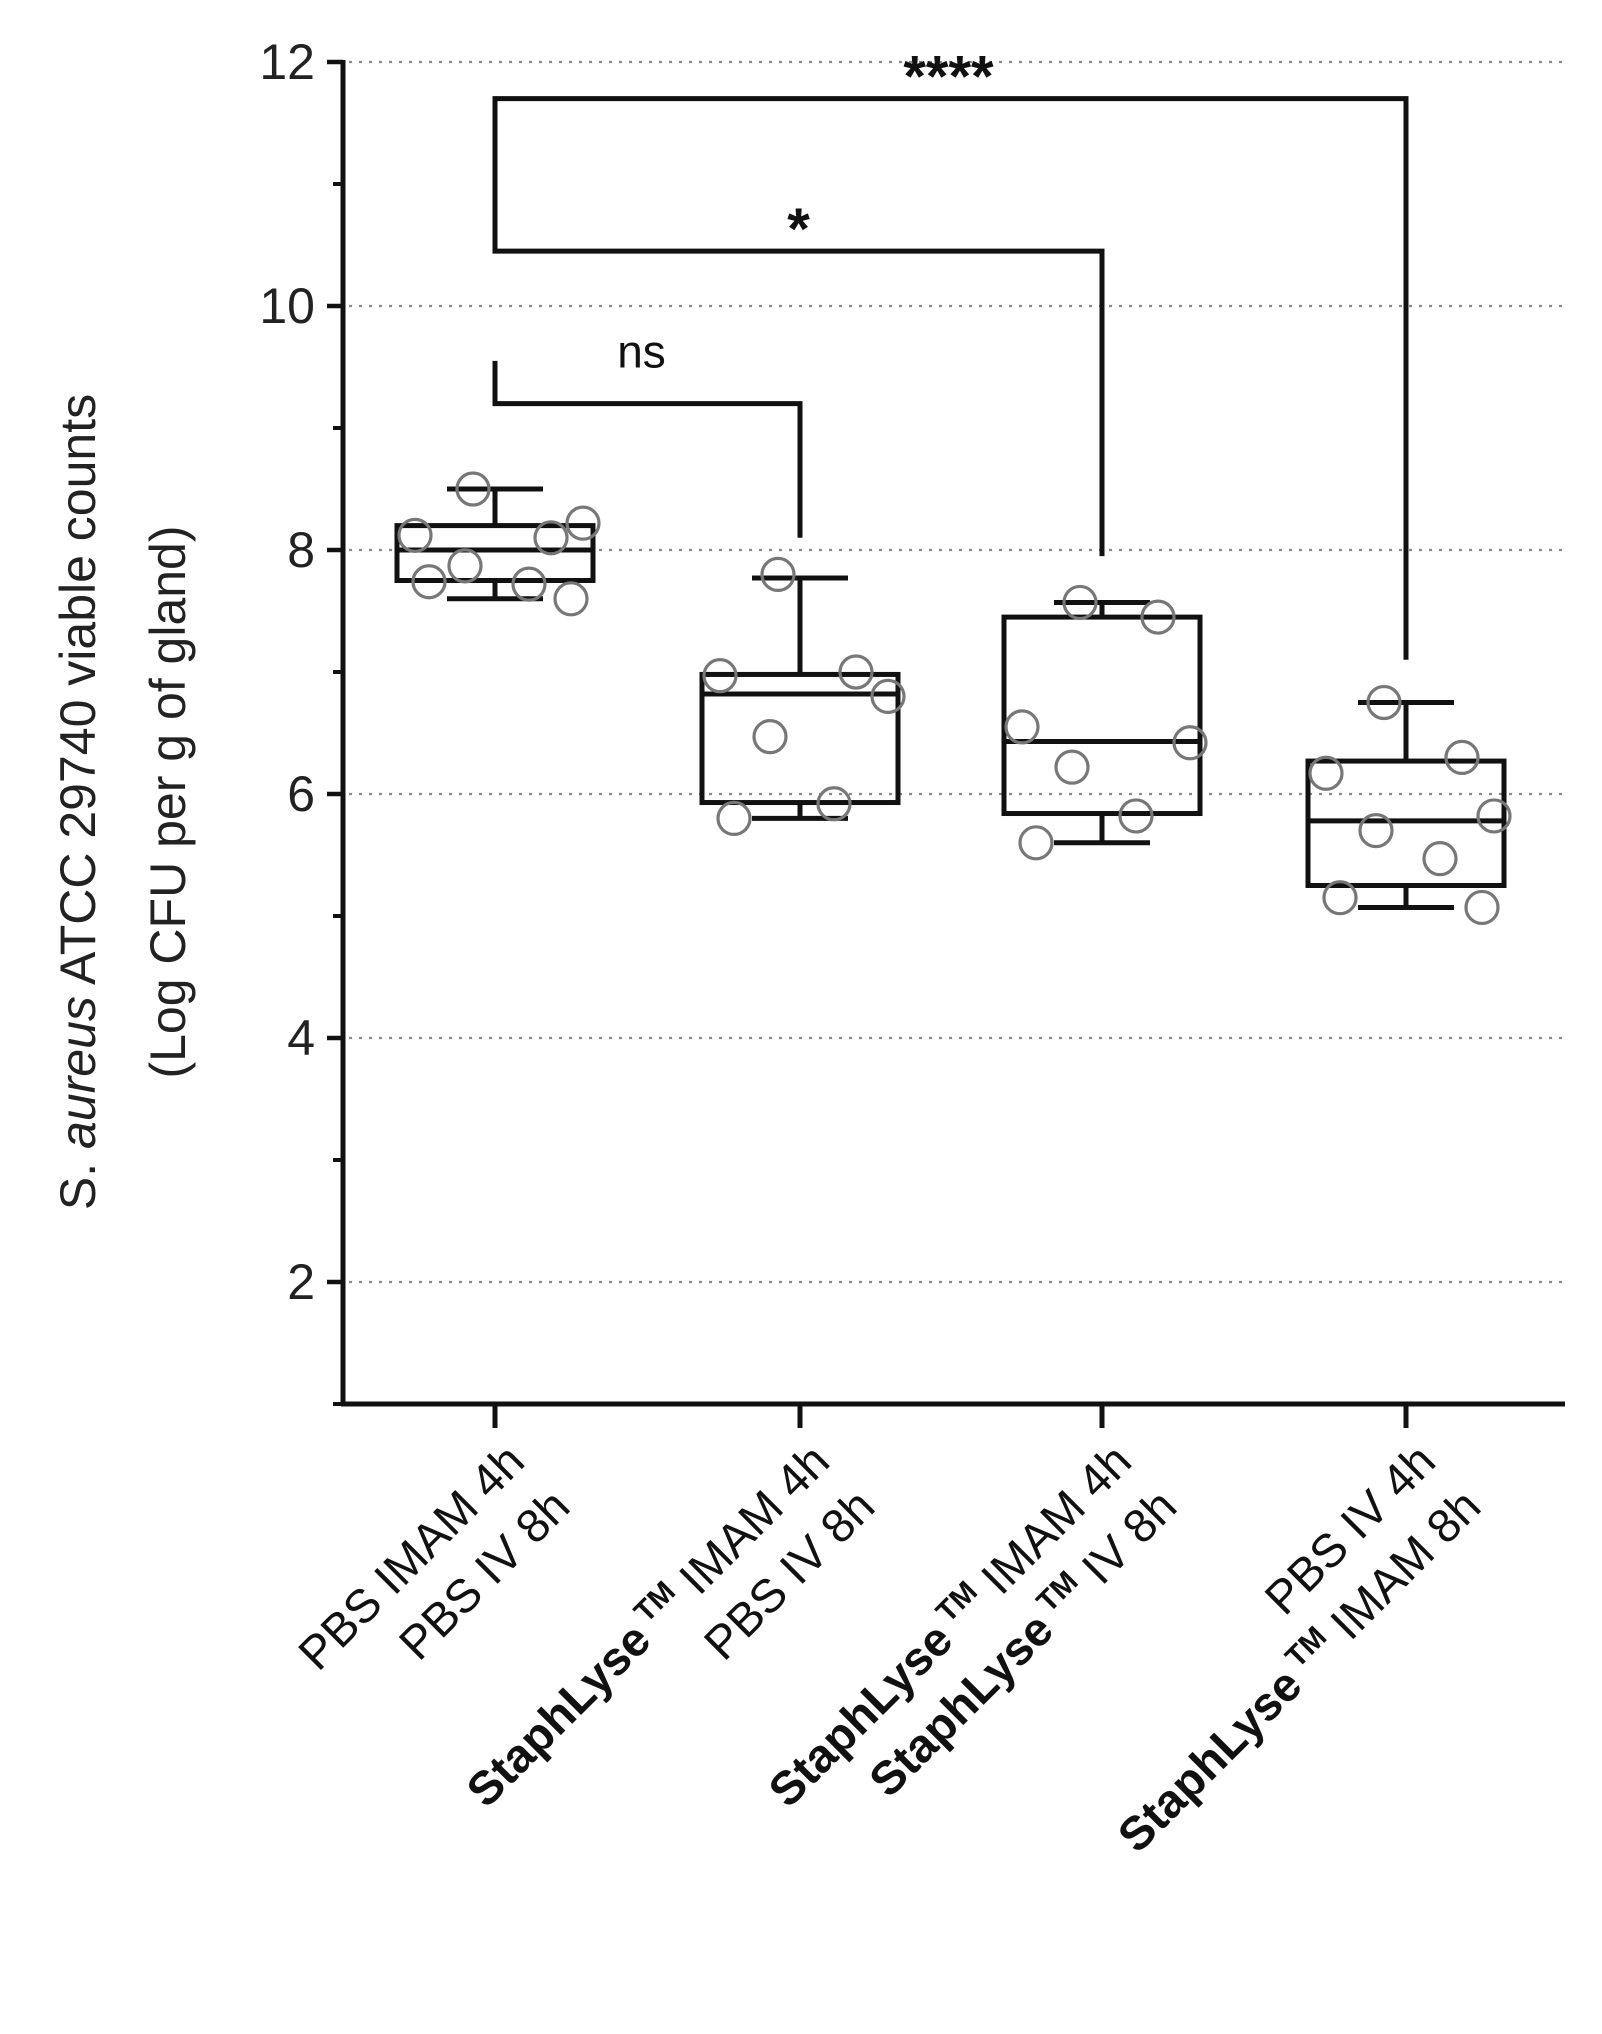 Image resolution: width=1602 pixels, height=2034 pixels. I want to click on y-tick-label-6: 6, so click(301, 794).